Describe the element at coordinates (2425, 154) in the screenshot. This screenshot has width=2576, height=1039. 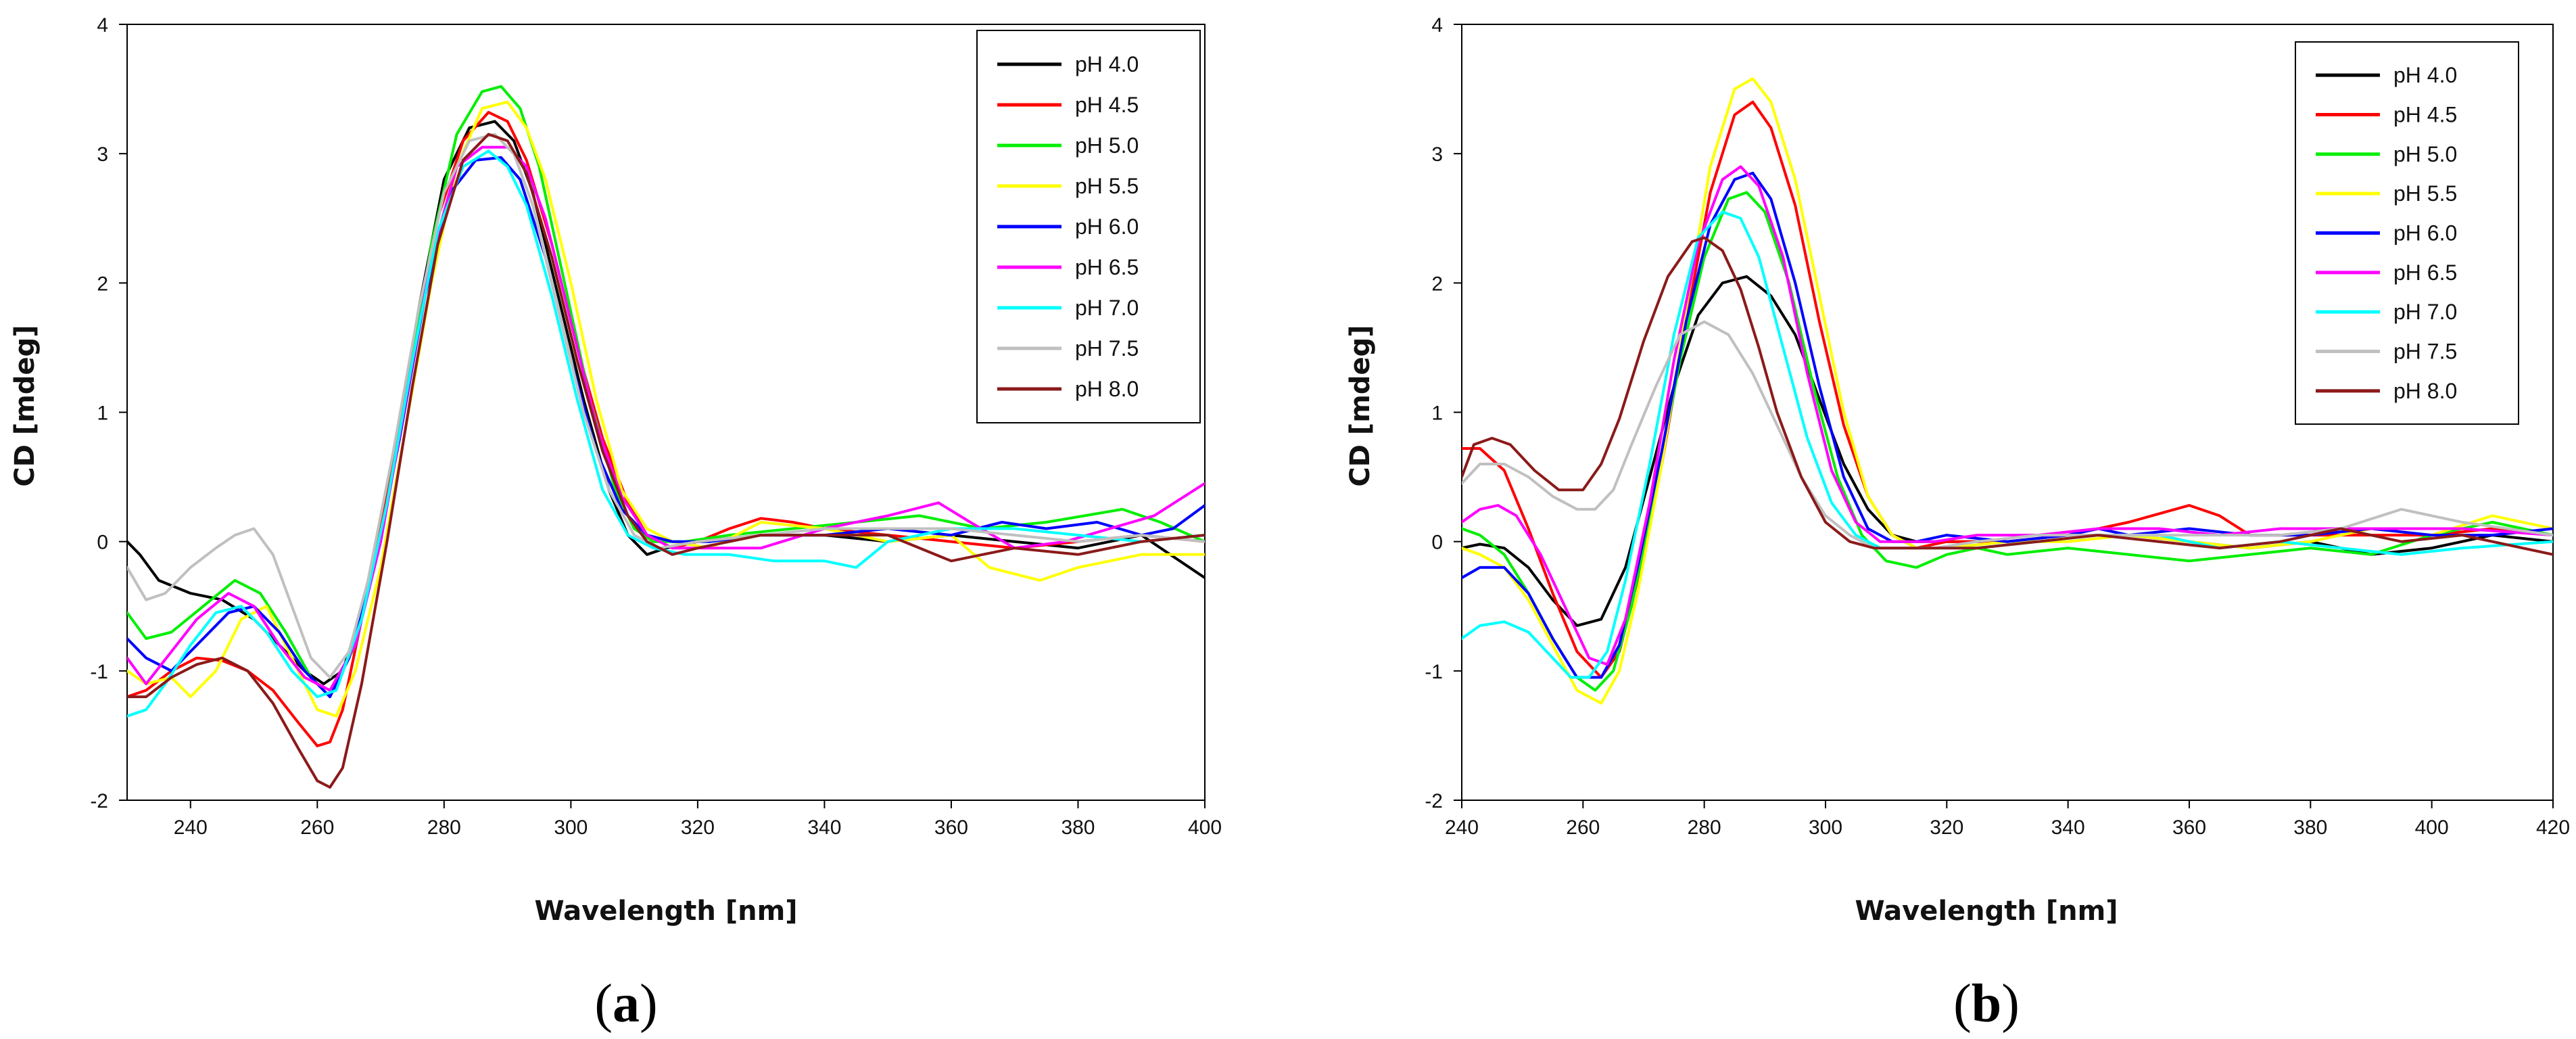
I see `panel-b-legend-label-3: pH 5.0` at that location.